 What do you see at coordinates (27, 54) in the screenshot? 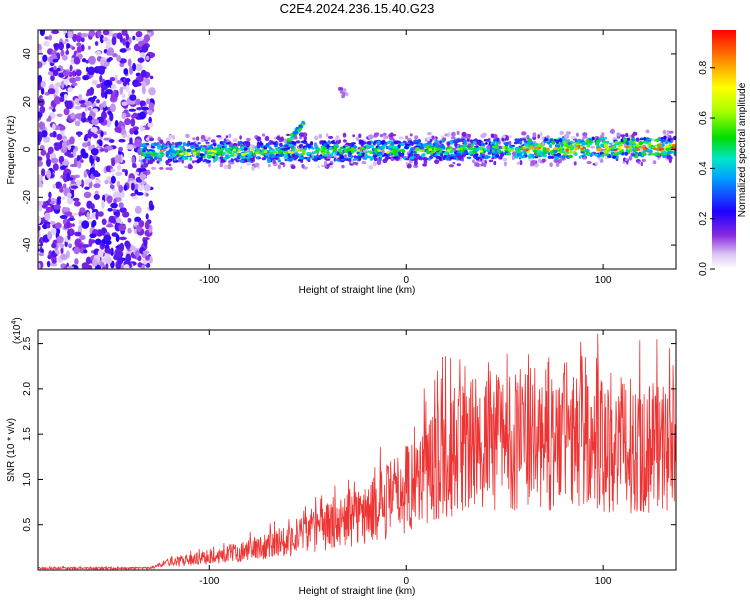
I see `top-y-tick-label: 40` at bounding box center [27, 54].